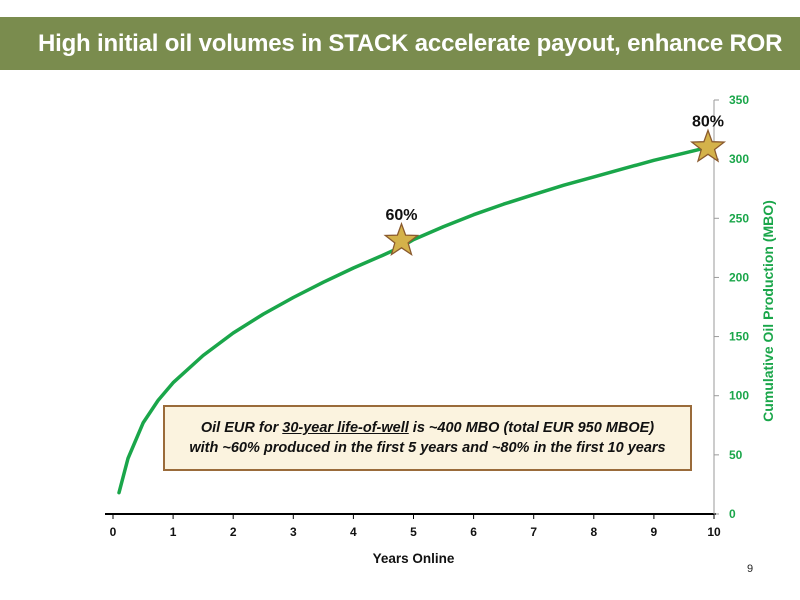 The width and height of the screenshot is (800, 600). Describe the element at coordinates (739, 337) in the screenshot. I see `y-tick-label-150: 150` at that location.